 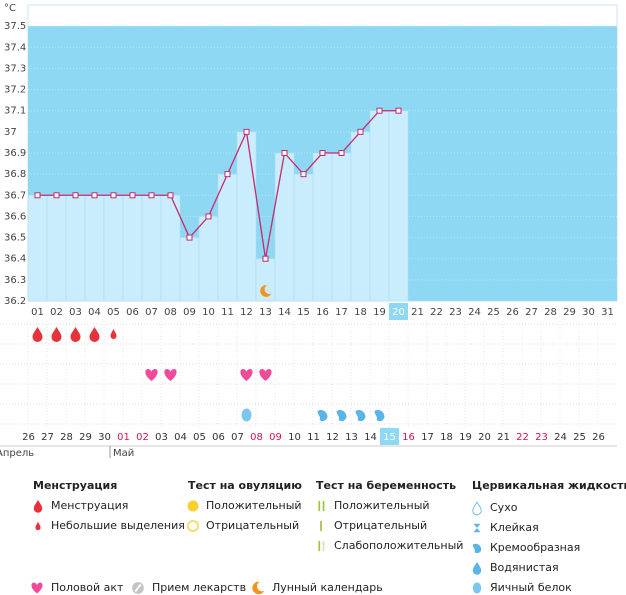 I want to click on y-tick-label: 36.5, so click(x=15, y=238).